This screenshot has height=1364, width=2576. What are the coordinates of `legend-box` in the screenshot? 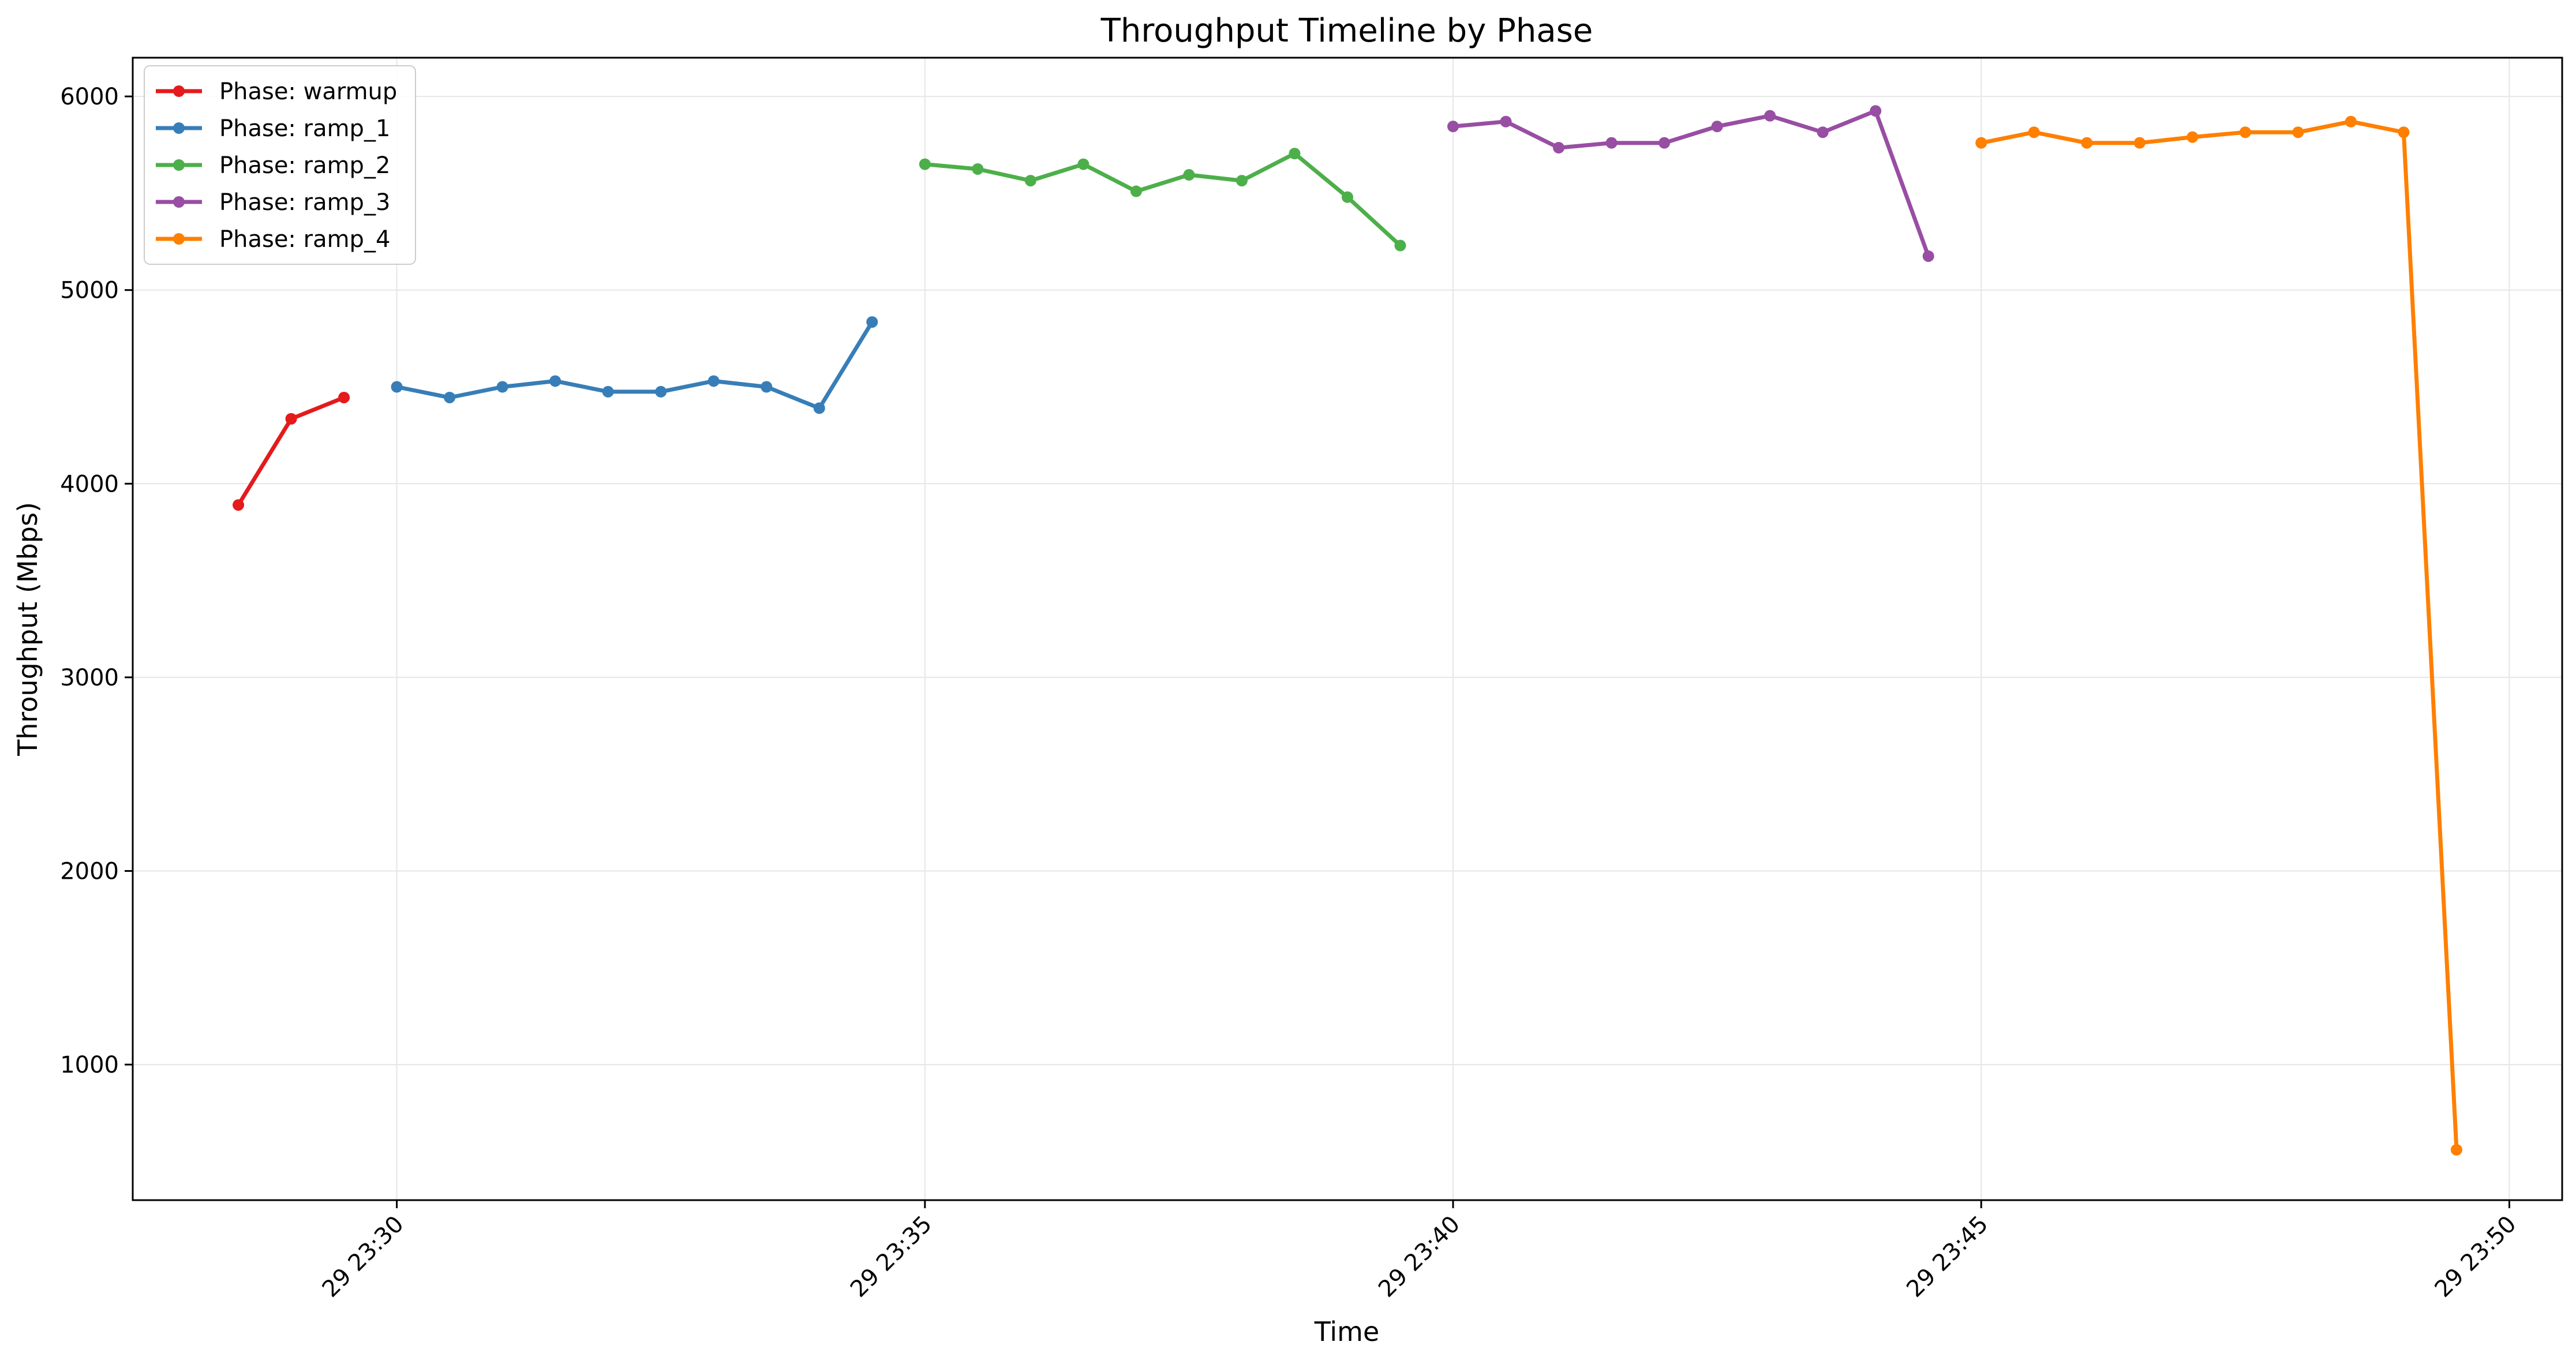 It's located at (280, 165).